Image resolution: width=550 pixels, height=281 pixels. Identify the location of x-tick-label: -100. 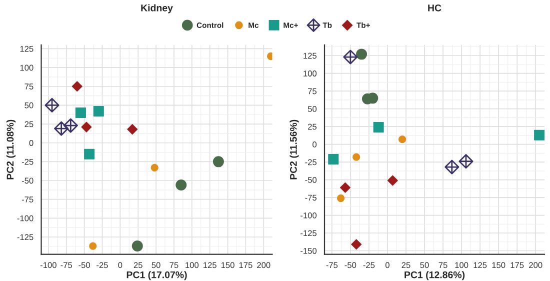
(48, 265).